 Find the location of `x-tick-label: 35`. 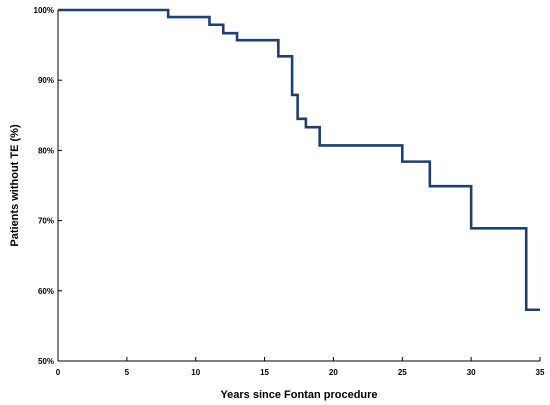

x-tick-label: 35 is located at coordinates (540, 372).